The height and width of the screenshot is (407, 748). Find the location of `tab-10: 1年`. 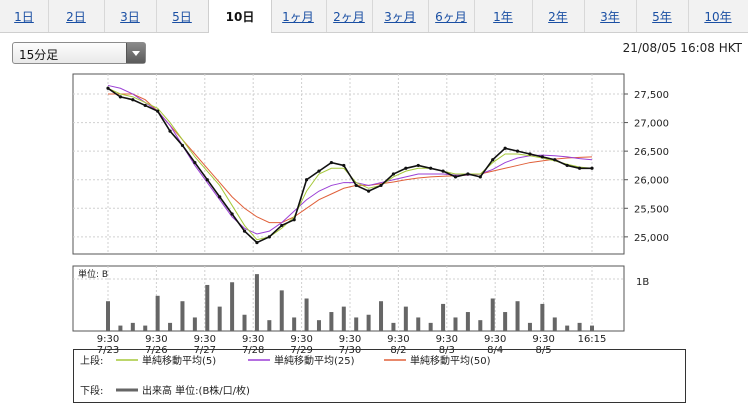

tab-10: 1年 is located at coordinates (503, 16).